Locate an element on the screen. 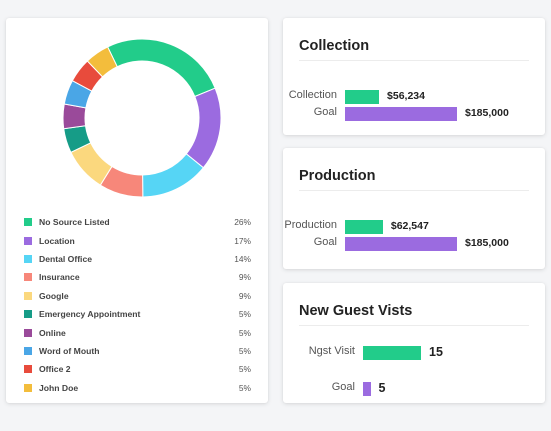 The image size is (551, 431). legend-item: Office 2 5% is located at coordinates (137, 369).